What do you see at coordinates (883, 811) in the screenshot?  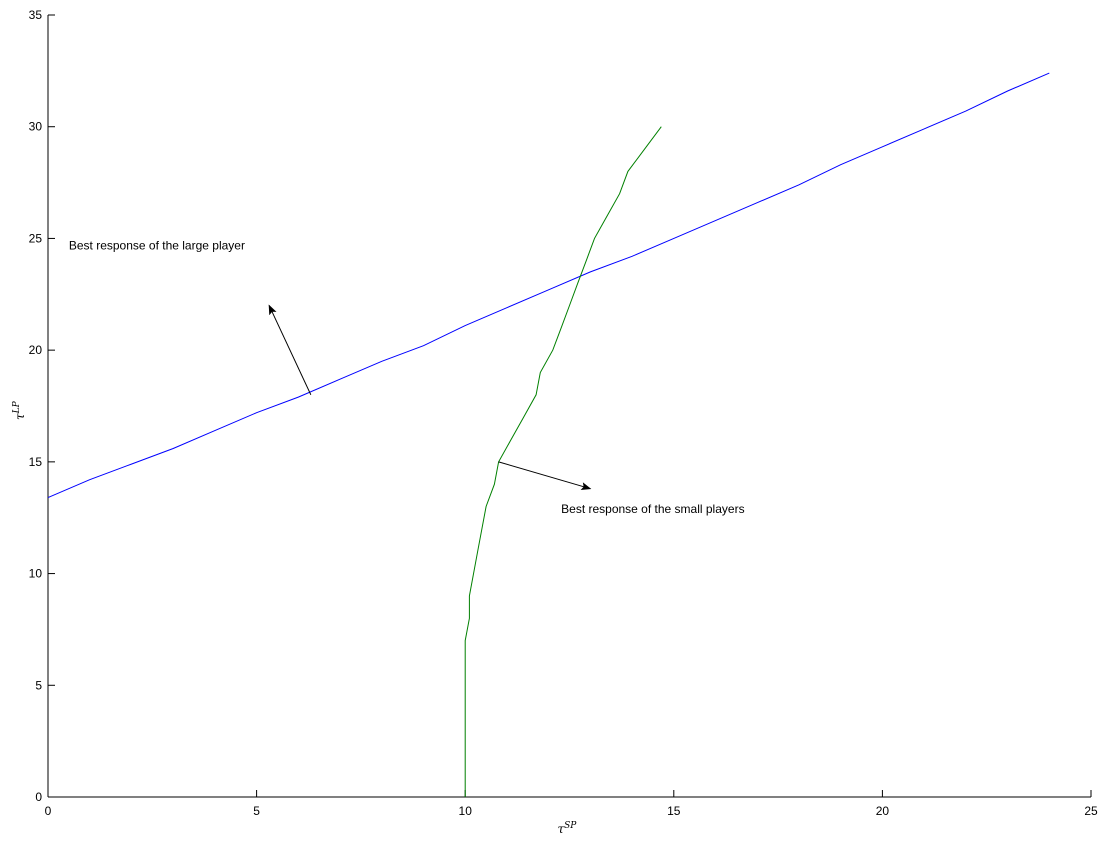 I see `x-tick-label: 20` at bounding box center [883, 811].